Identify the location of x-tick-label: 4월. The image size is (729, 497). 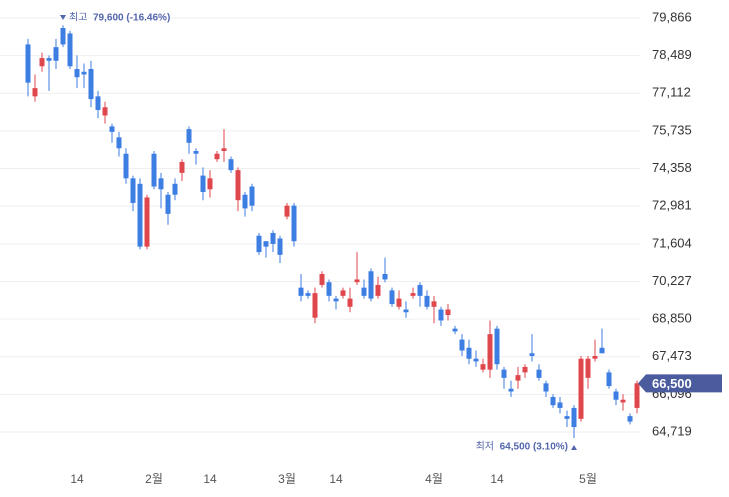
(434, 479).